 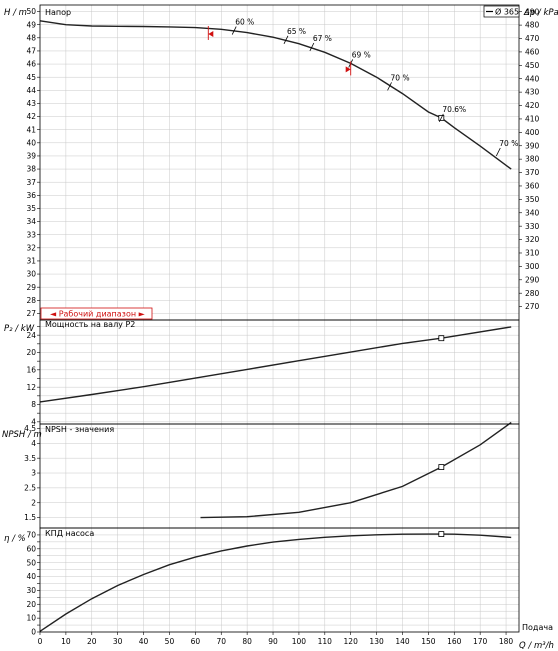 I want to click on y2-tick-label: 360, so click(x=532, y=186).